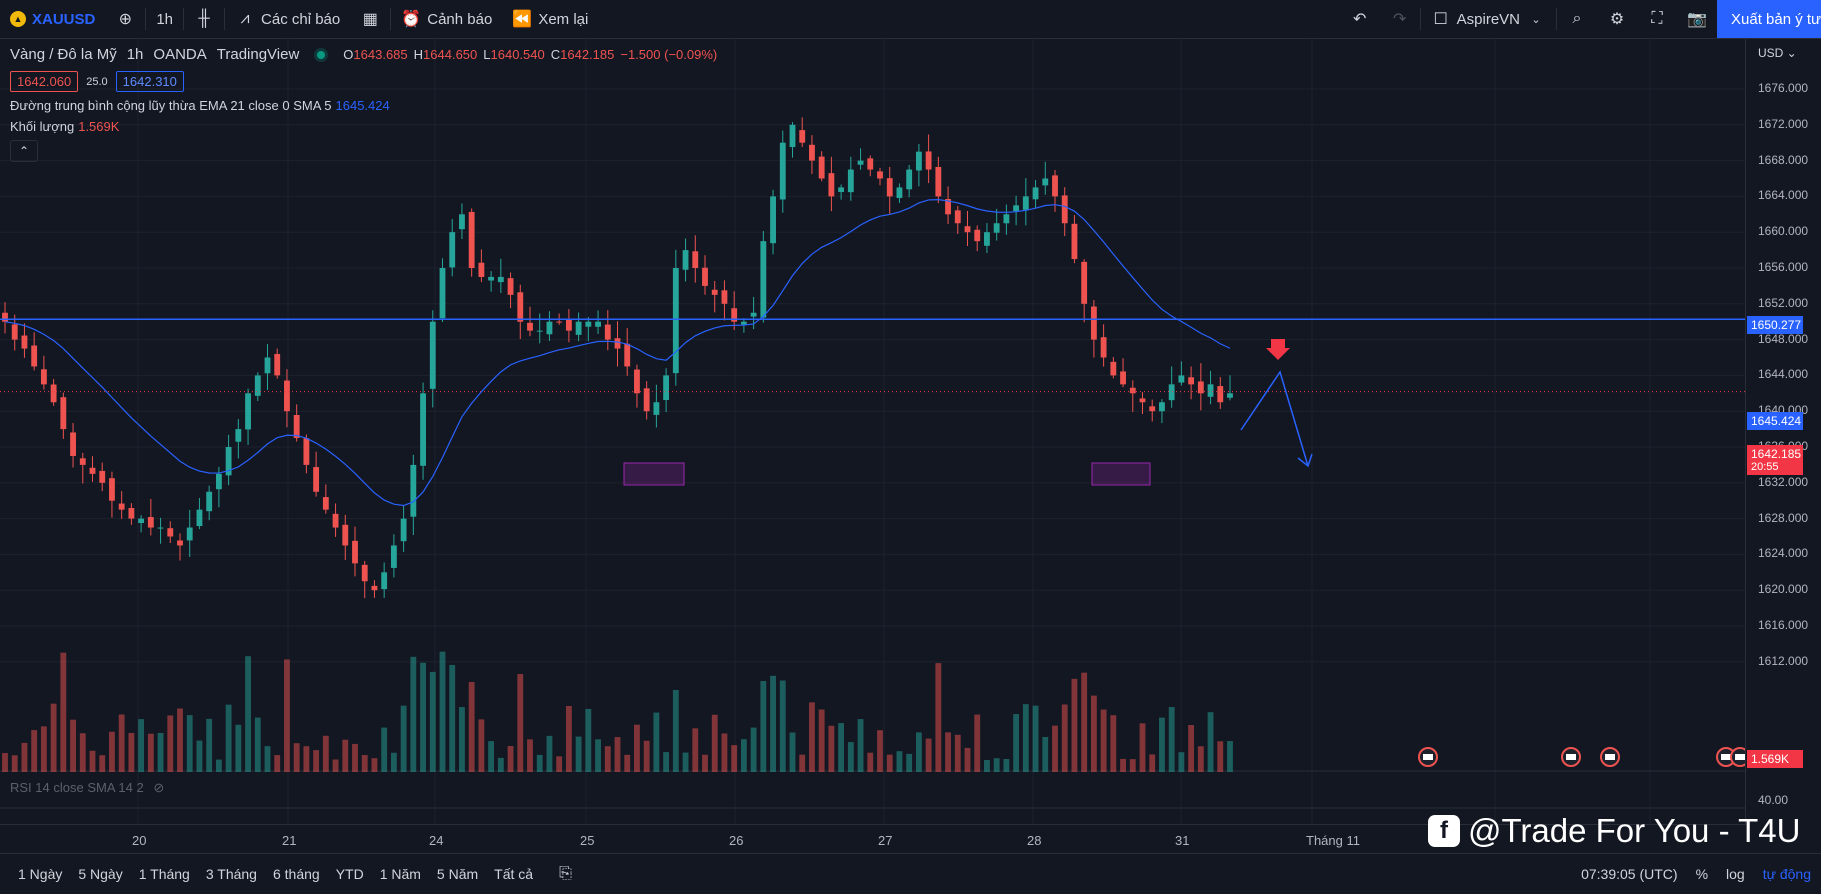  I want to click on compare-button: ⊕, so click(125, 19).